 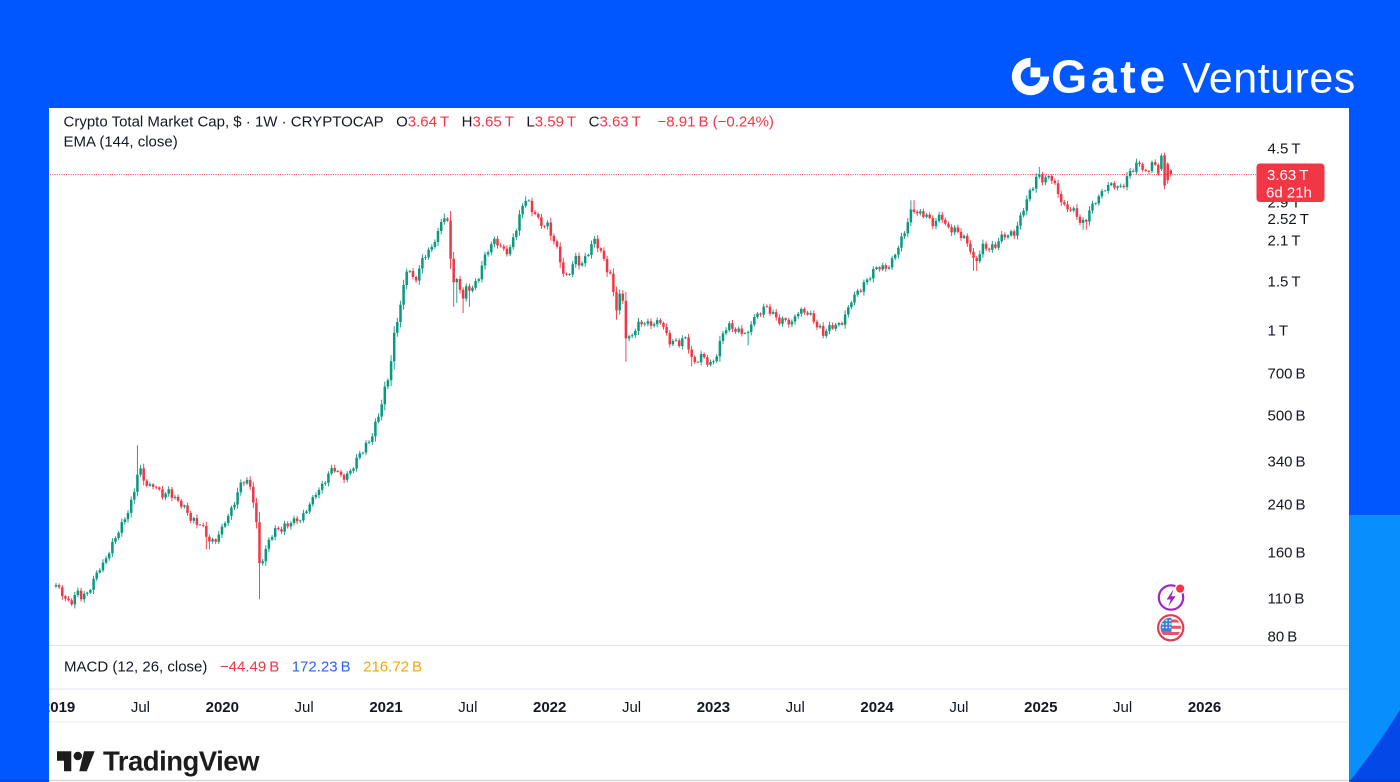 I want to click on svg-text: 2.1 T, so click(x=1284, y=240).